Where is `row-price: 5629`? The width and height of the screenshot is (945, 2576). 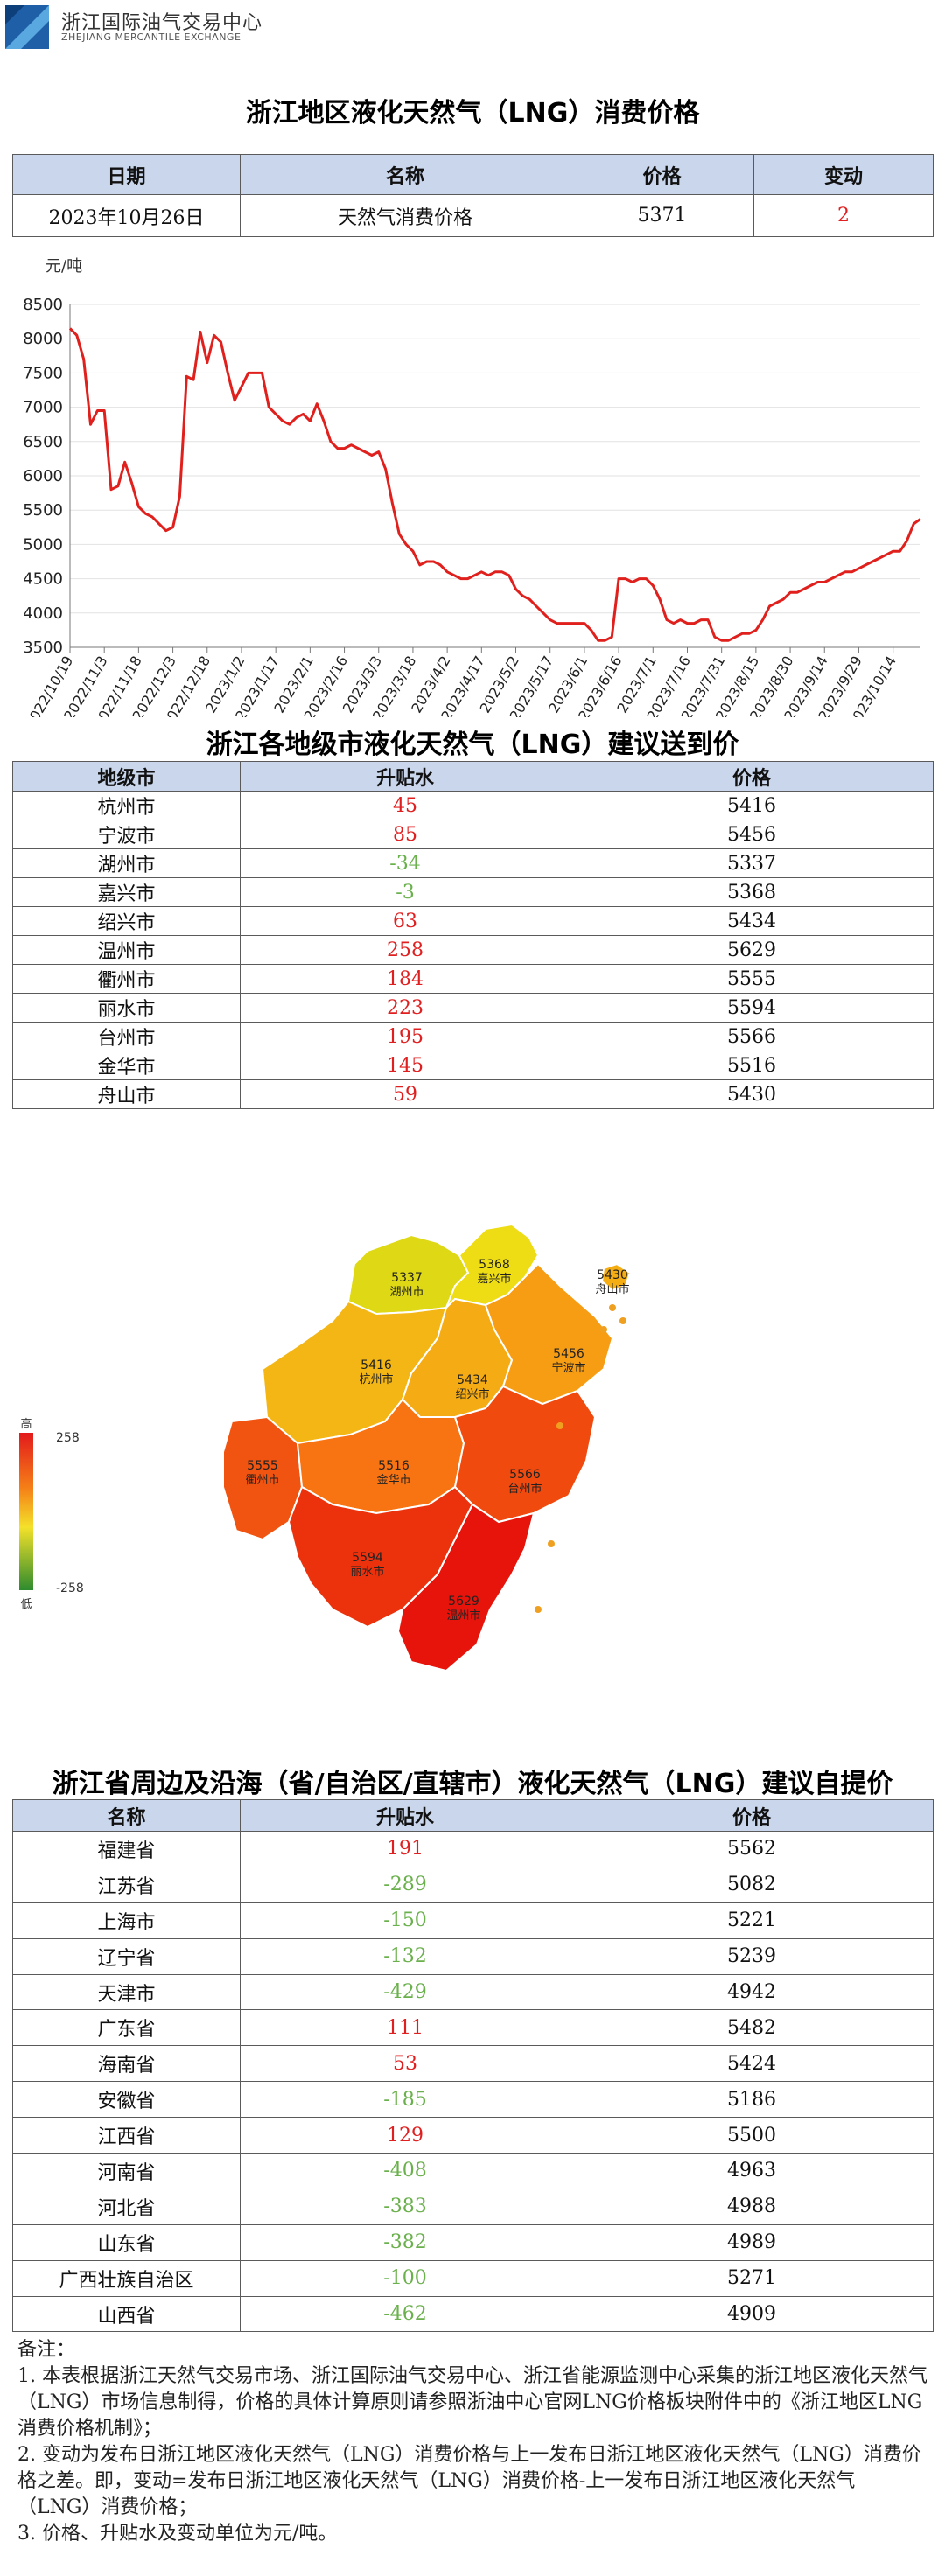
row-price: 5629 is located at coordinates (752, 950).